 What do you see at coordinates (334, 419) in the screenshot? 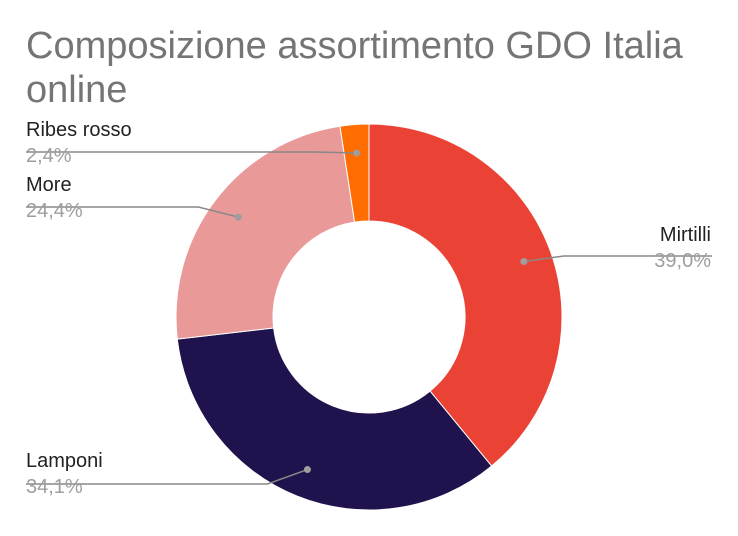
I see `slice-lamponi` at bounding box center [334, 419].